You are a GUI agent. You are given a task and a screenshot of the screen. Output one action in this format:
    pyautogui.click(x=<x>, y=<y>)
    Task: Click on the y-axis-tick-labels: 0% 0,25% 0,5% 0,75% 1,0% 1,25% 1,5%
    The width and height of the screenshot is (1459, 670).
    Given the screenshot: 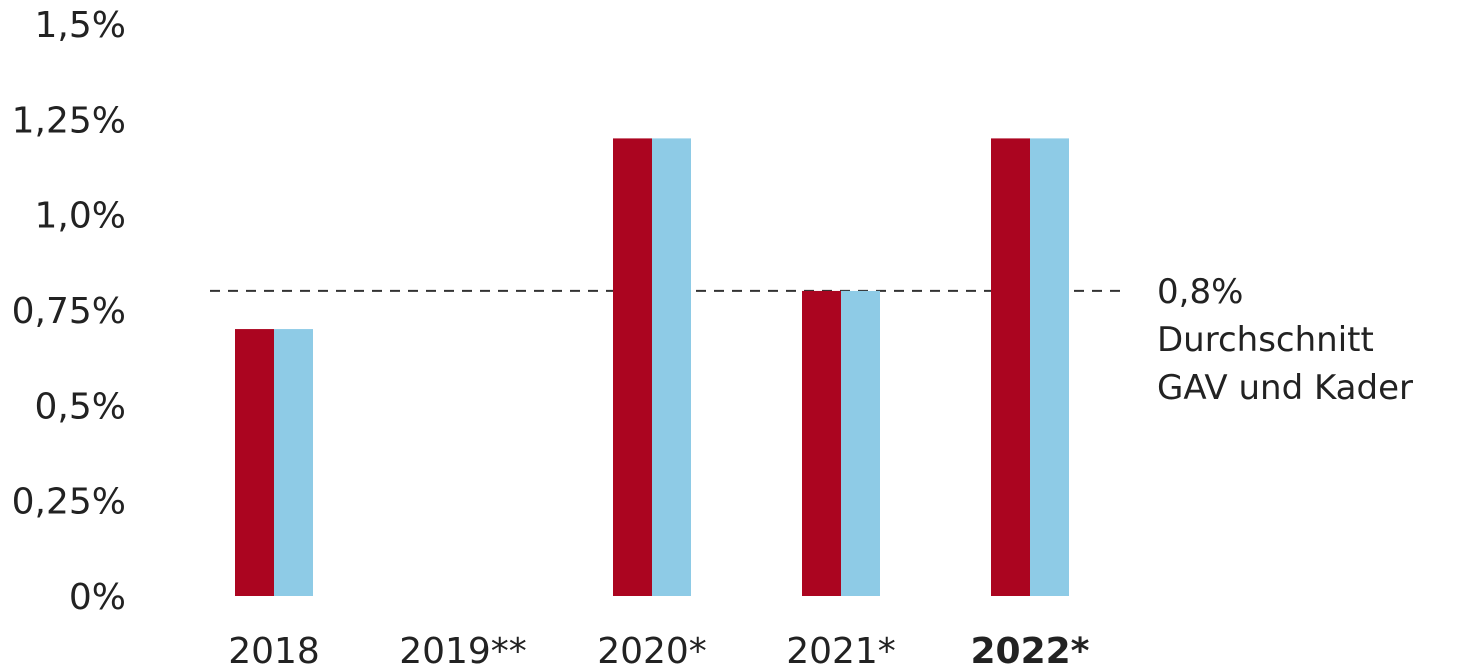 What is the action you would take?
    pyautogui.click(x=69, y=311)
    